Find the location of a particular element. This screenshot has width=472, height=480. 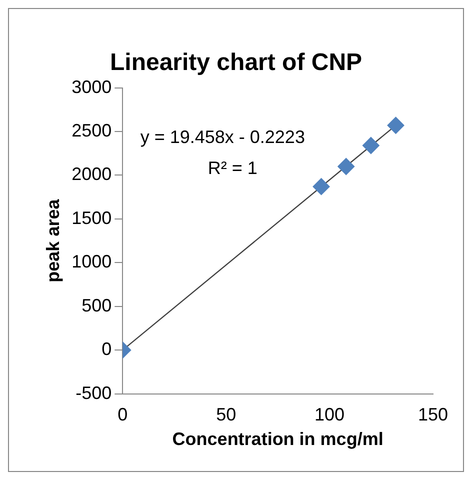

x-tick-label: 0 is located at coordinates (123, 414).